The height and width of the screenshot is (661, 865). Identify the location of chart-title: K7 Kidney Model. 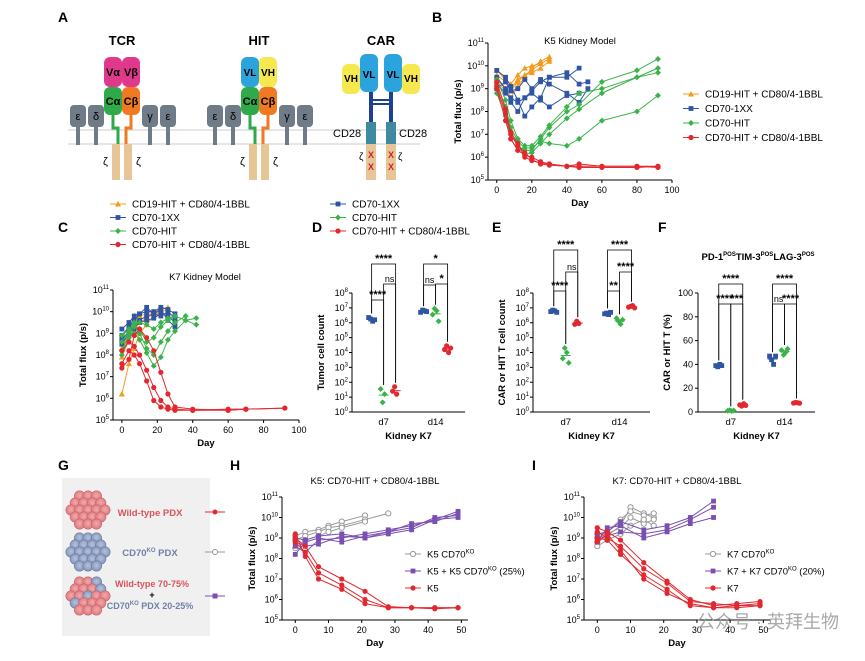
(205, 277).